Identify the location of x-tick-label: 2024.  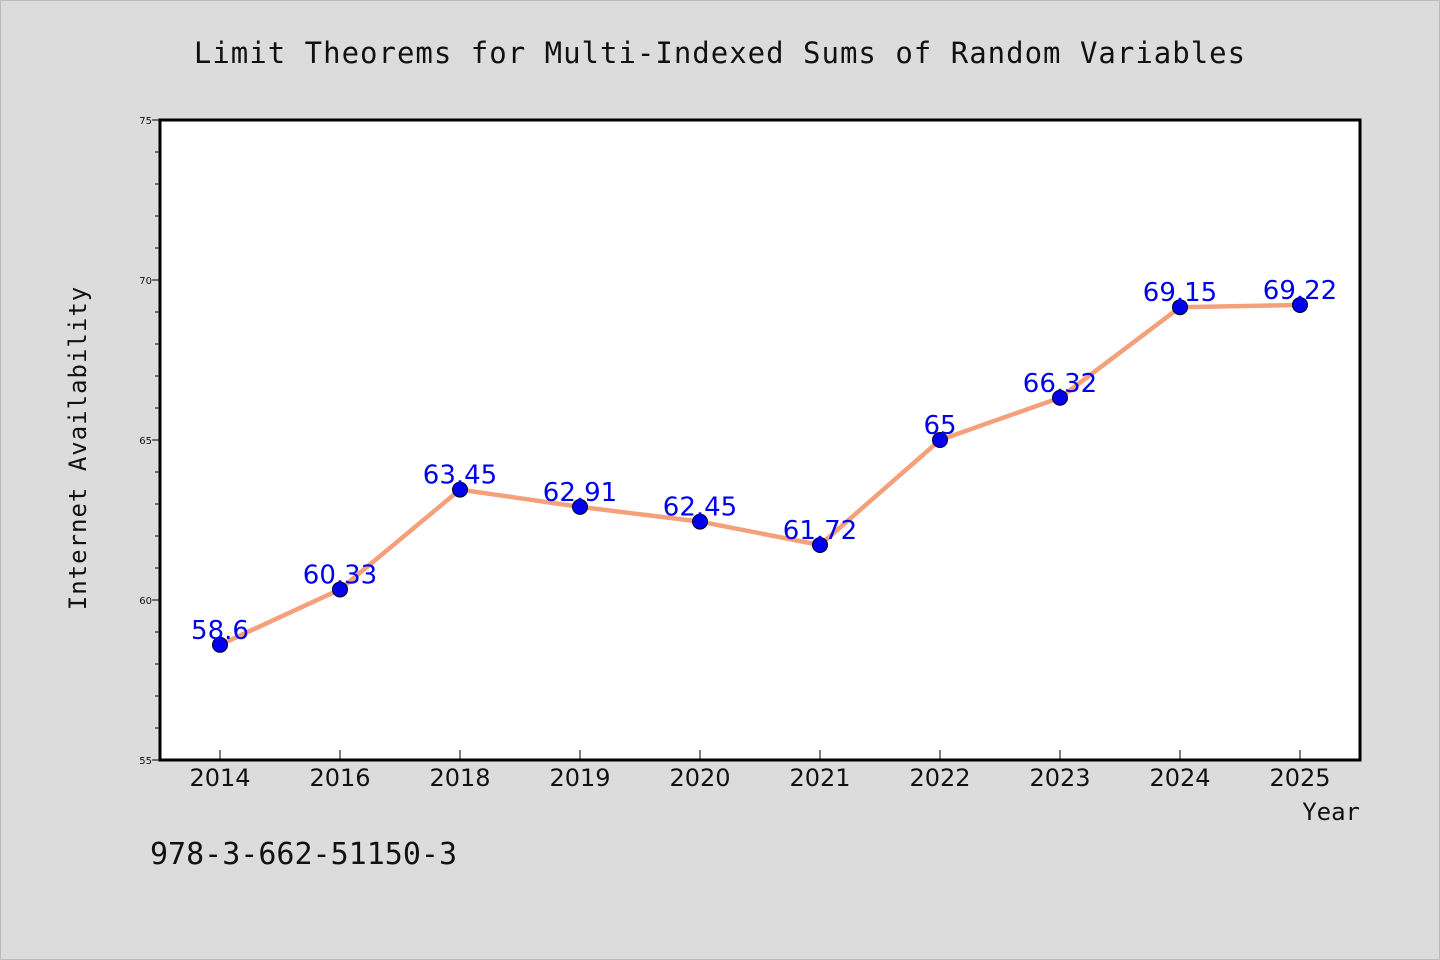
(1179, 778).